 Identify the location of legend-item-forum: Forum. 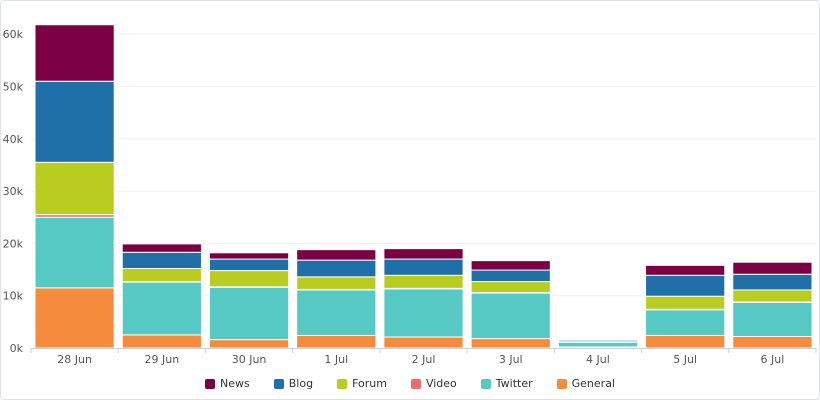
(362, 383).